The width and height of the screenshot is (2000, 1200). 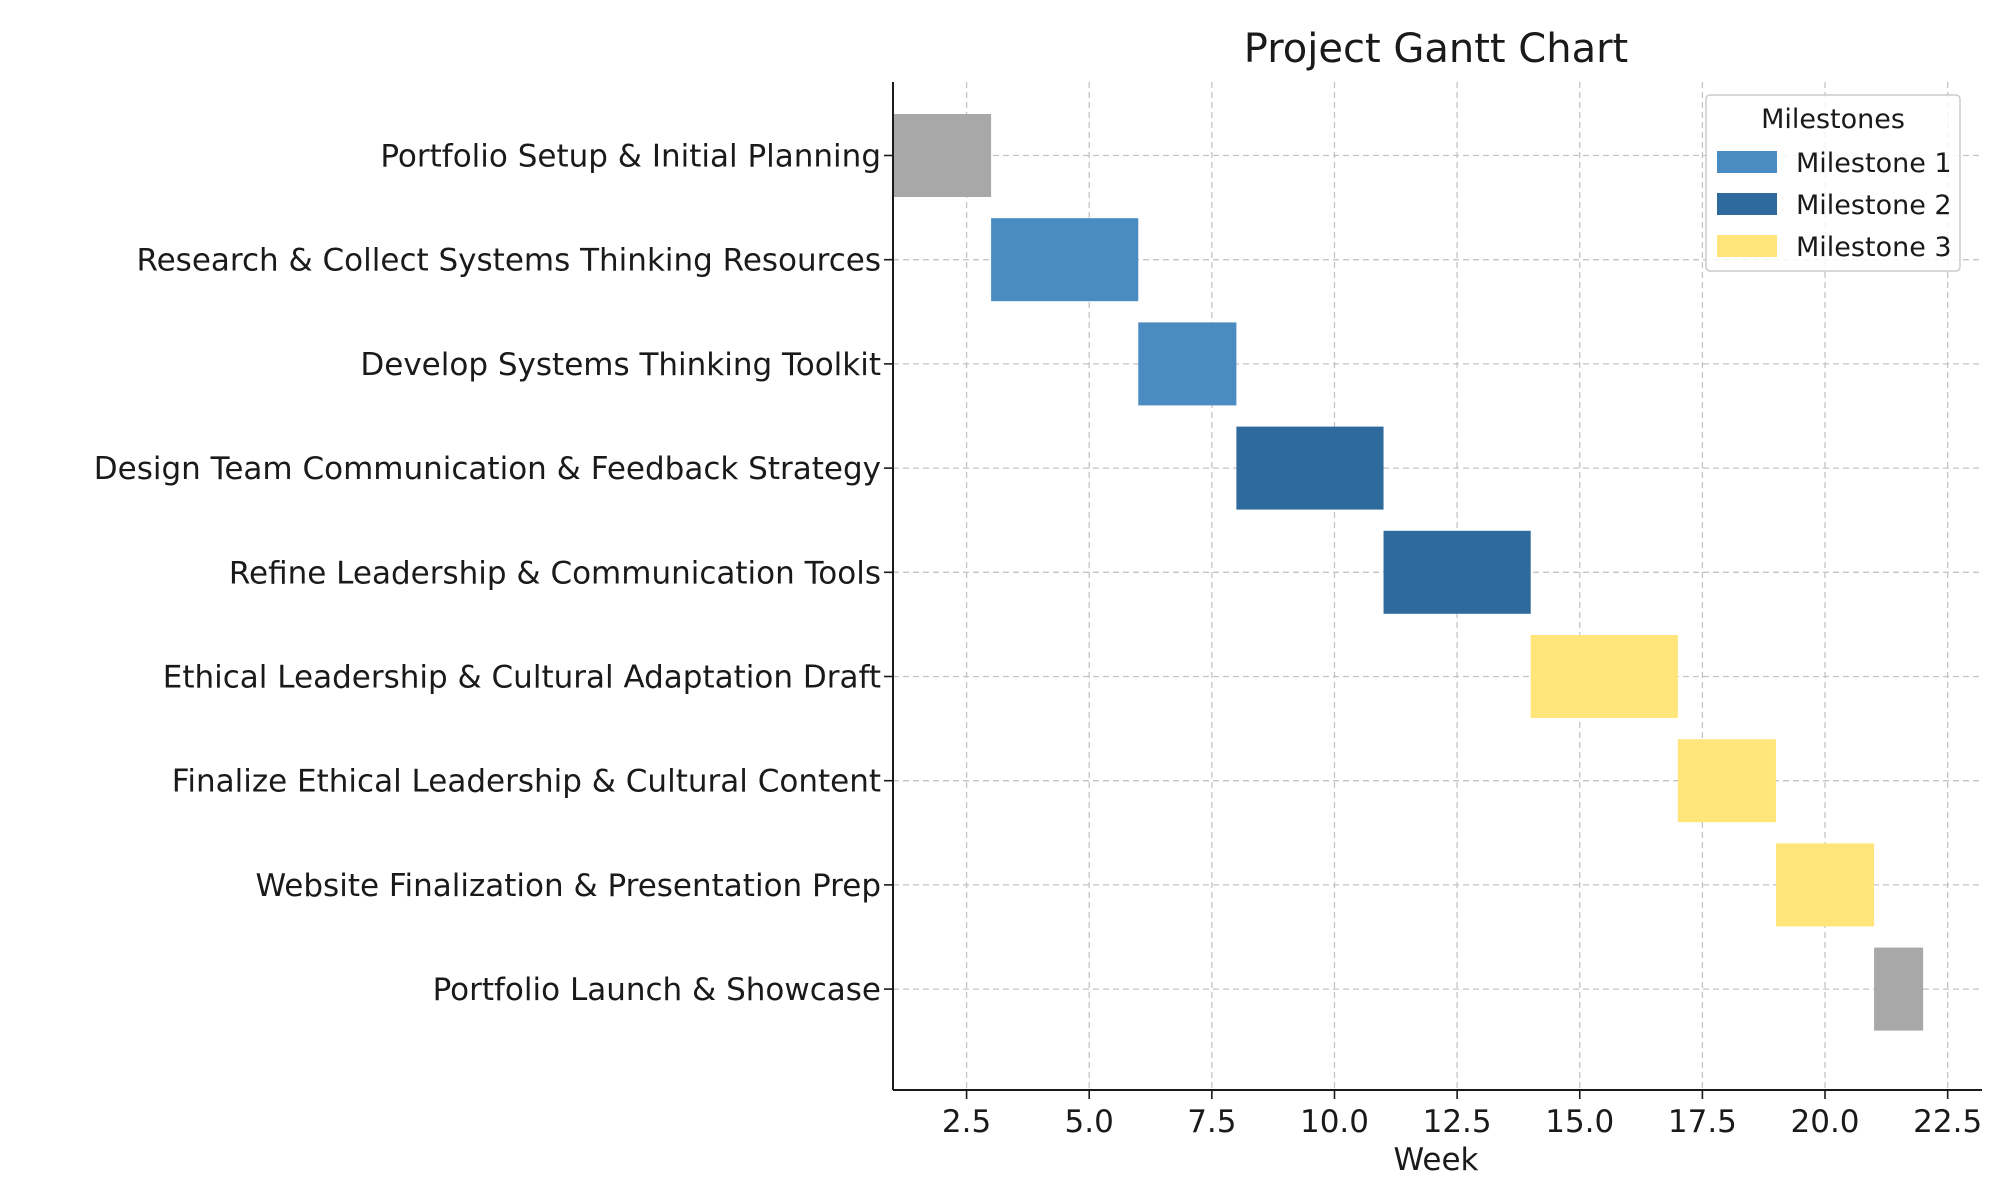 I want to click on y-tick-label: Portfolio Launch & Showcase, so click(x=657, y=990).